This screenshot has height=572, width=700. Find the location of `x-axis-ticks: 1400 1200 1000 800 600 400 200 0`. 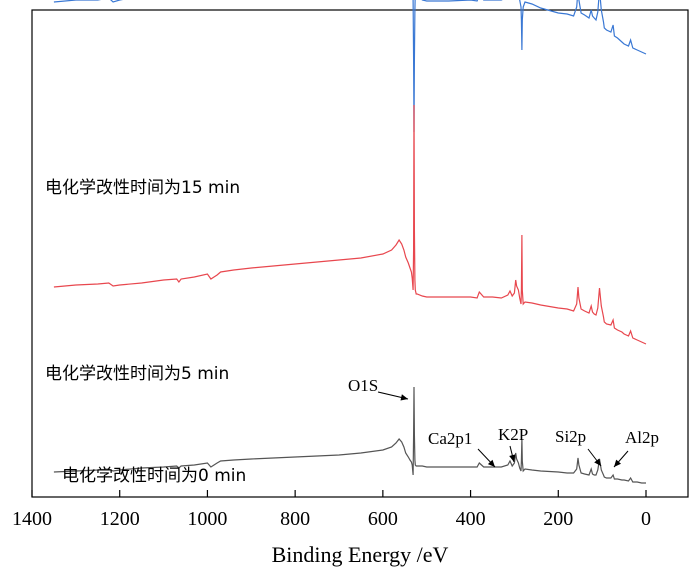

x-axis-ticks: 1400 1200 1000 800 600 400 200 0 is located at coordinates (331, 510).